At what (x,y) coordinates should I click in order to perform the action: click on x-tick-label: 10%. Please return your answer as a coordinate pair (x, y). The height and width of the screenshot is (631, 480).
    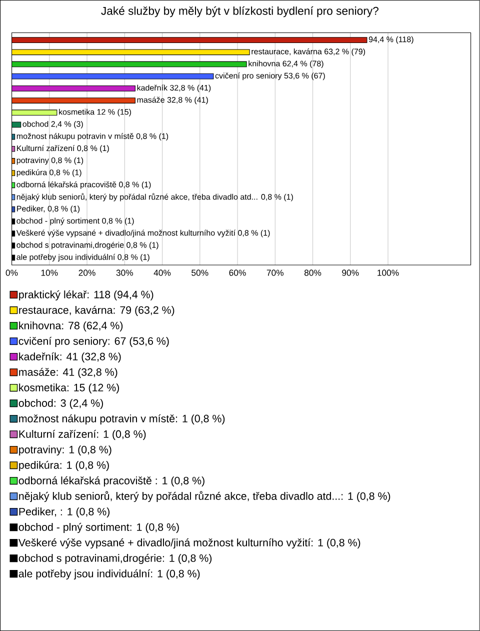
    Looking at the image, I should click on (49, 273).